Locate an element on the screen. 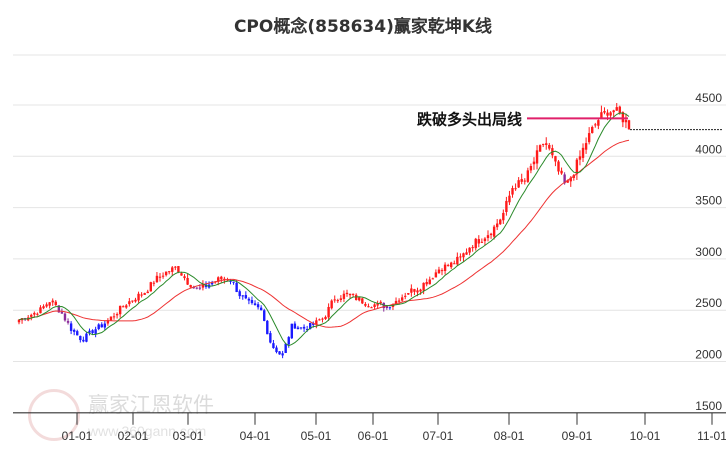  x-tick-label: 03-01 is located at coordinates (188, 436).